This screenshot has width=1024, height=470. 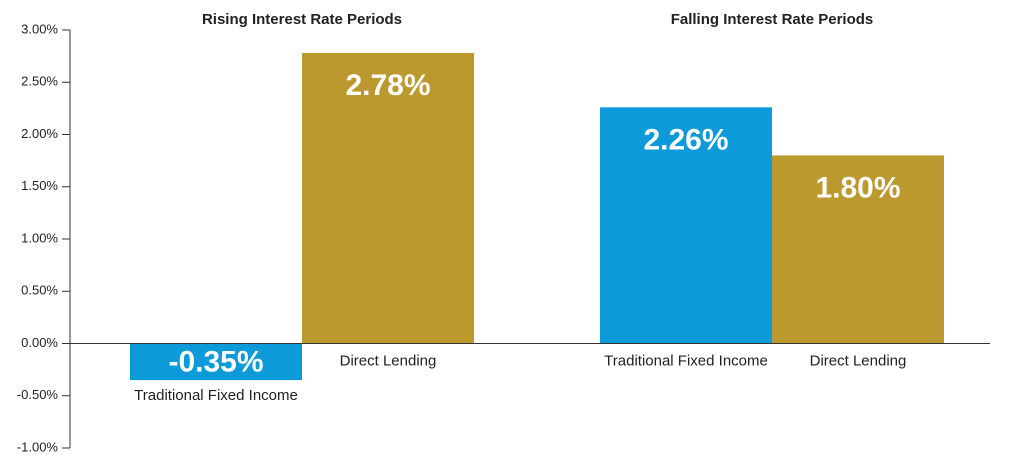 I want to click on value-label: 1.80%, so click(x=857, y=187).